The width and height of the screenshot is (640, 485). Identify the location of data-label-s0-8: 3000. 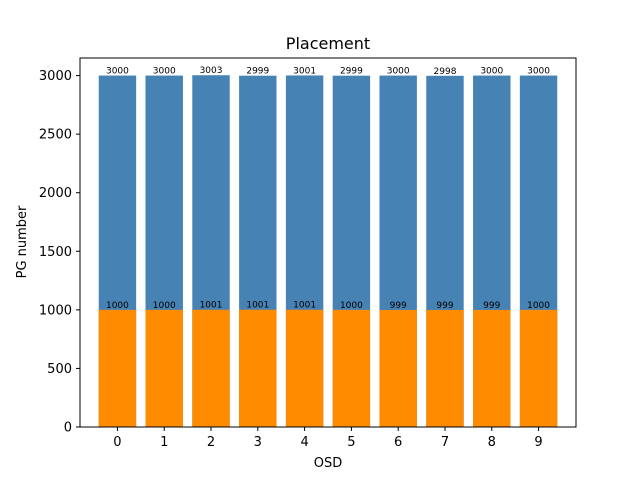
(491, 72).